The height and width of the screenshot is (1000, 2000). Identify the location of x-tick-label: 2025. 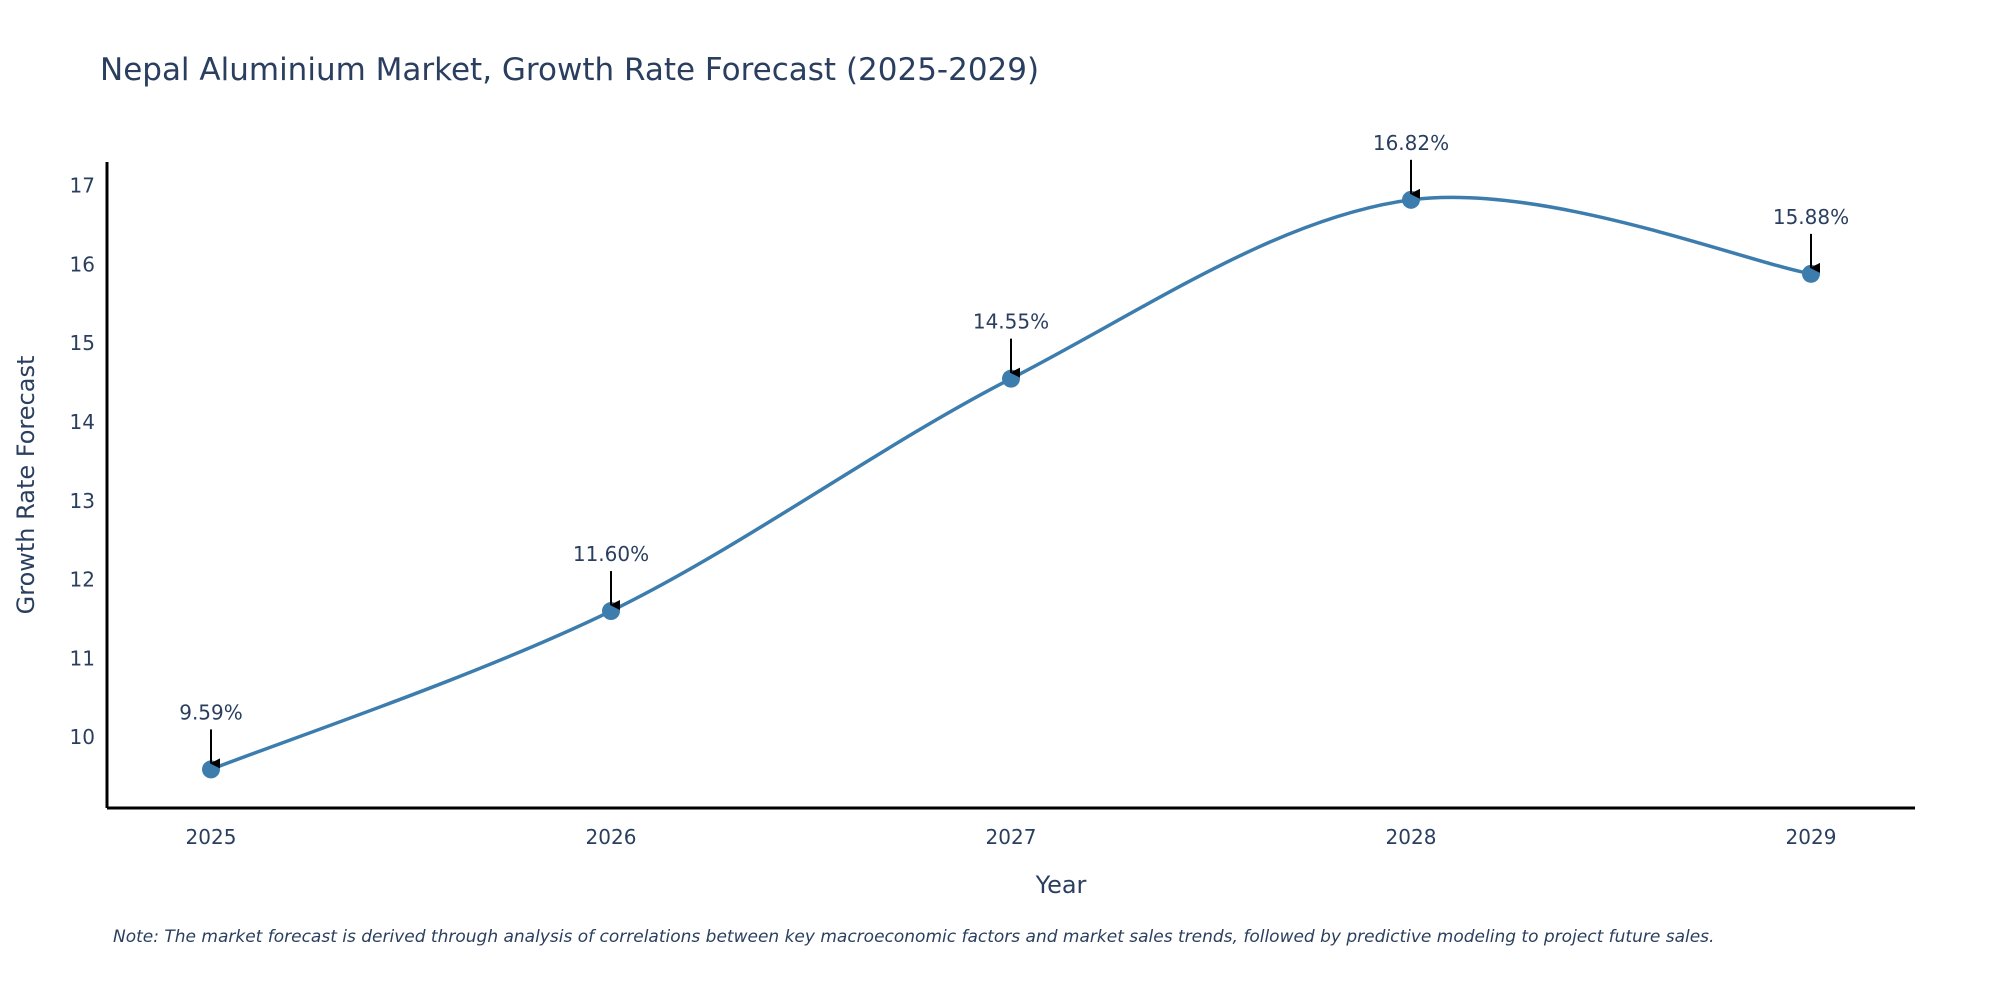
(211, 837).